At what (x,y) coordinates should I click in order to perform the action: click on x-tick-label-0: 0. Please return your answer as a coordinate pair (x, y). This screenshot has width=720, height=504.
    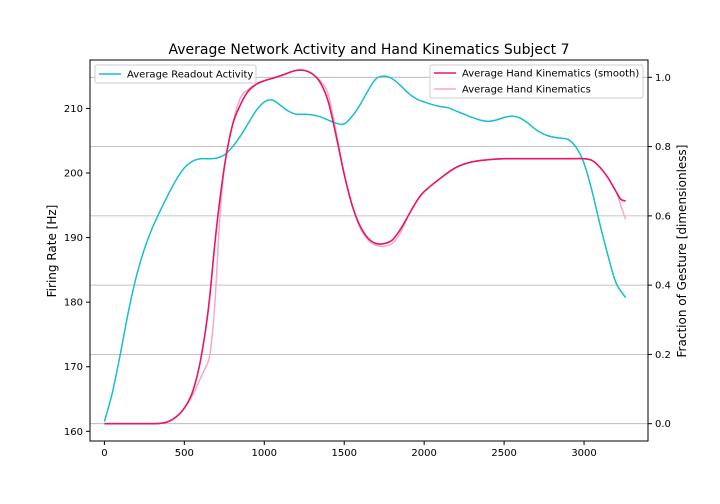
    Looking at the image, I should click on (104, 453).